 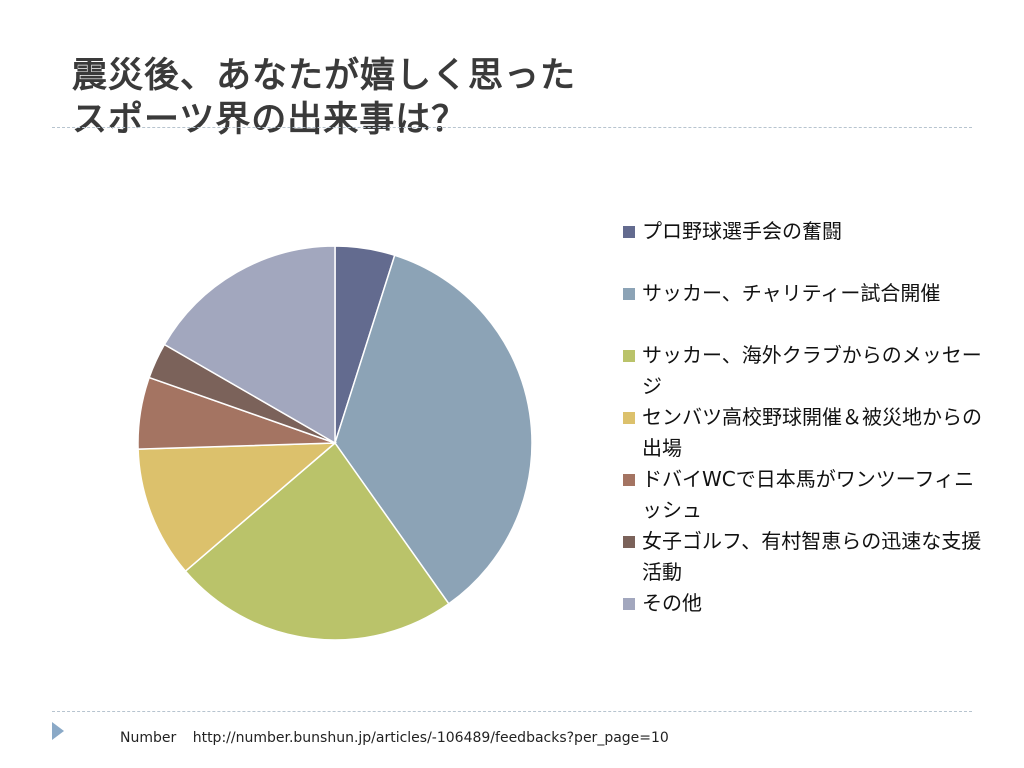 What do you see at coordinates (812, 556) in the screenshot?
I see `legend-label: 女子ゴルフ、有村智恵らの迅速な支援活動` at bounding box center [812, 556].